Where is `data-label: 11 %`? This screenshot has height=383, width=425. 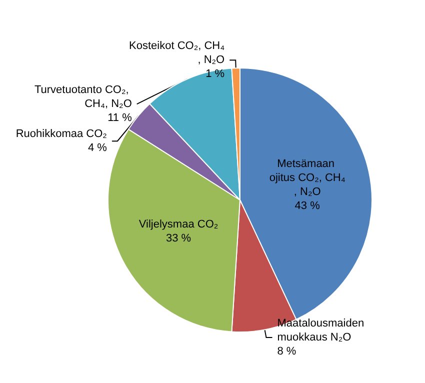 data-label: 11 % is located at coordinates (120, 118).